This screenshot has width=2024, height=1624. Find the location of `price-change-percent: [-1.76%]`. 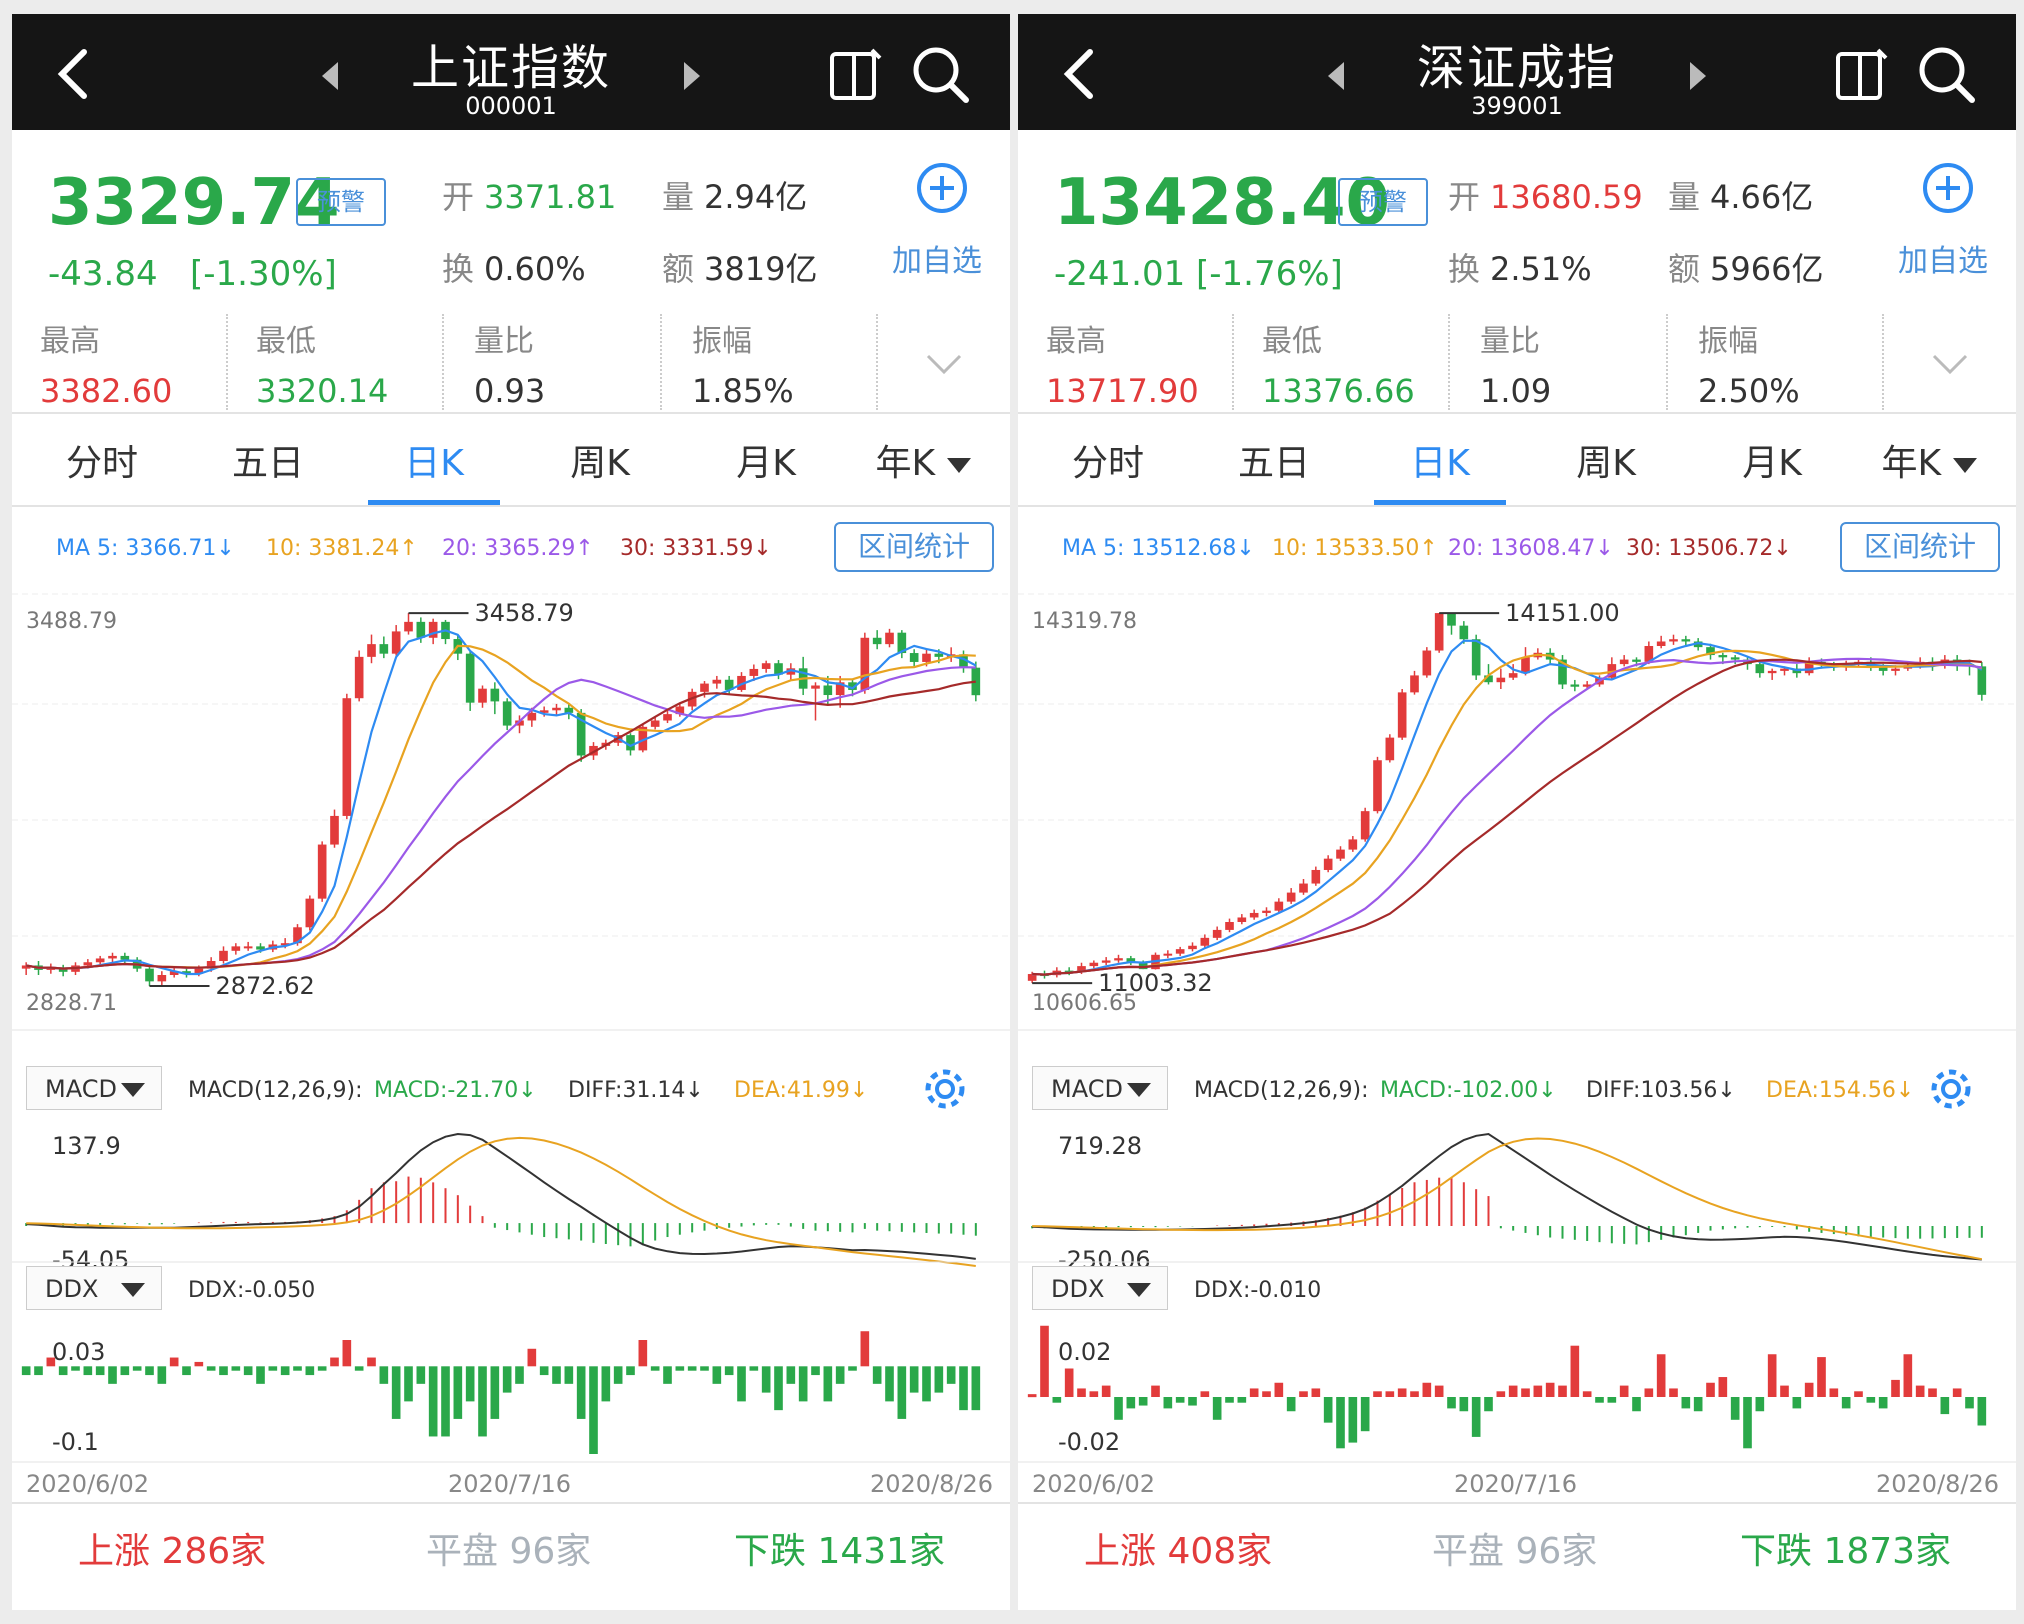

price-change-percent: [-1.76%] is located at coordinates (1269, 274).